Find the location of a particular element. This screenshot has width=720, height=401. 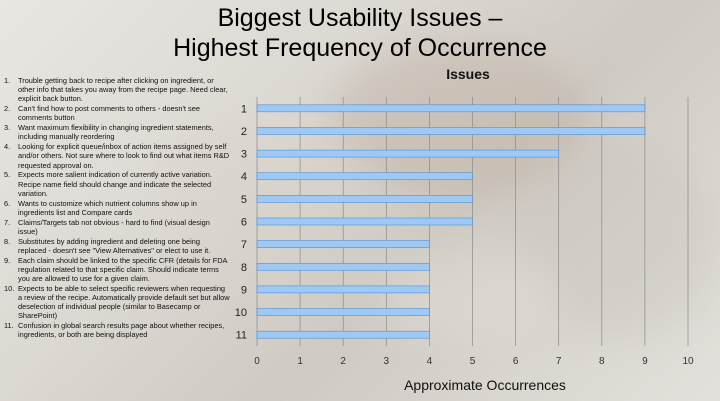

x-tick-label: 8 is located at coordinates (602, 361).